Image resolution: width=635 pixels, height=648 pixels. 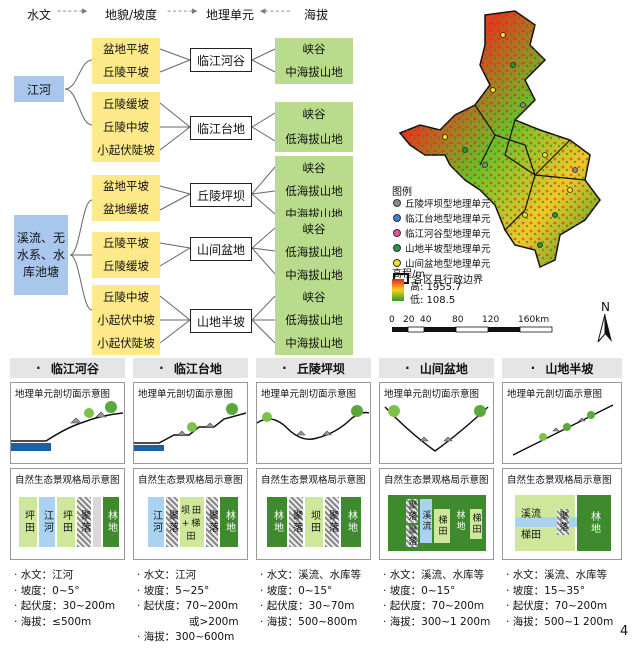 I want to click on slope-label: 小起伏中坡, so click(x=126, y=319).